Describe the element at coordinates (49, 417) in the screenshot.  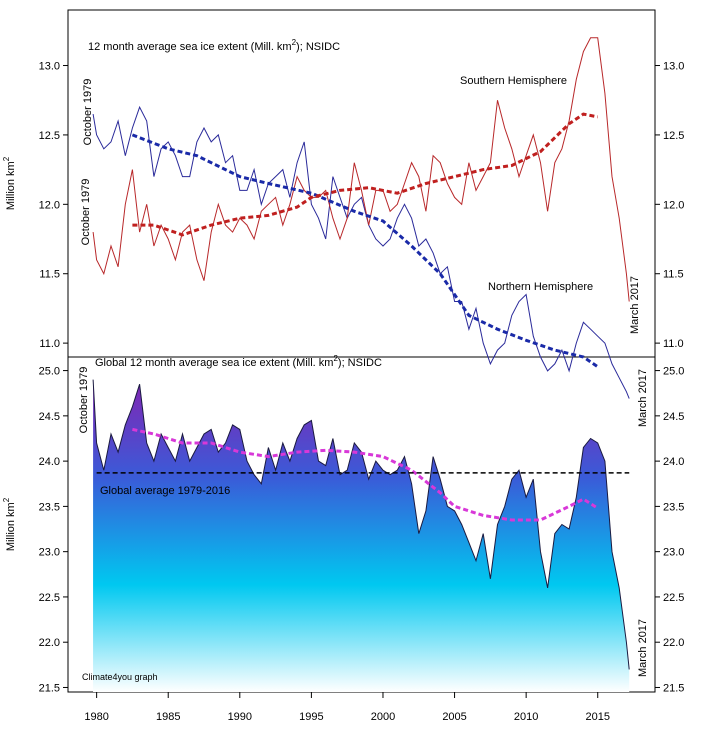
I see `y-tick-label: 24.5` at that location.